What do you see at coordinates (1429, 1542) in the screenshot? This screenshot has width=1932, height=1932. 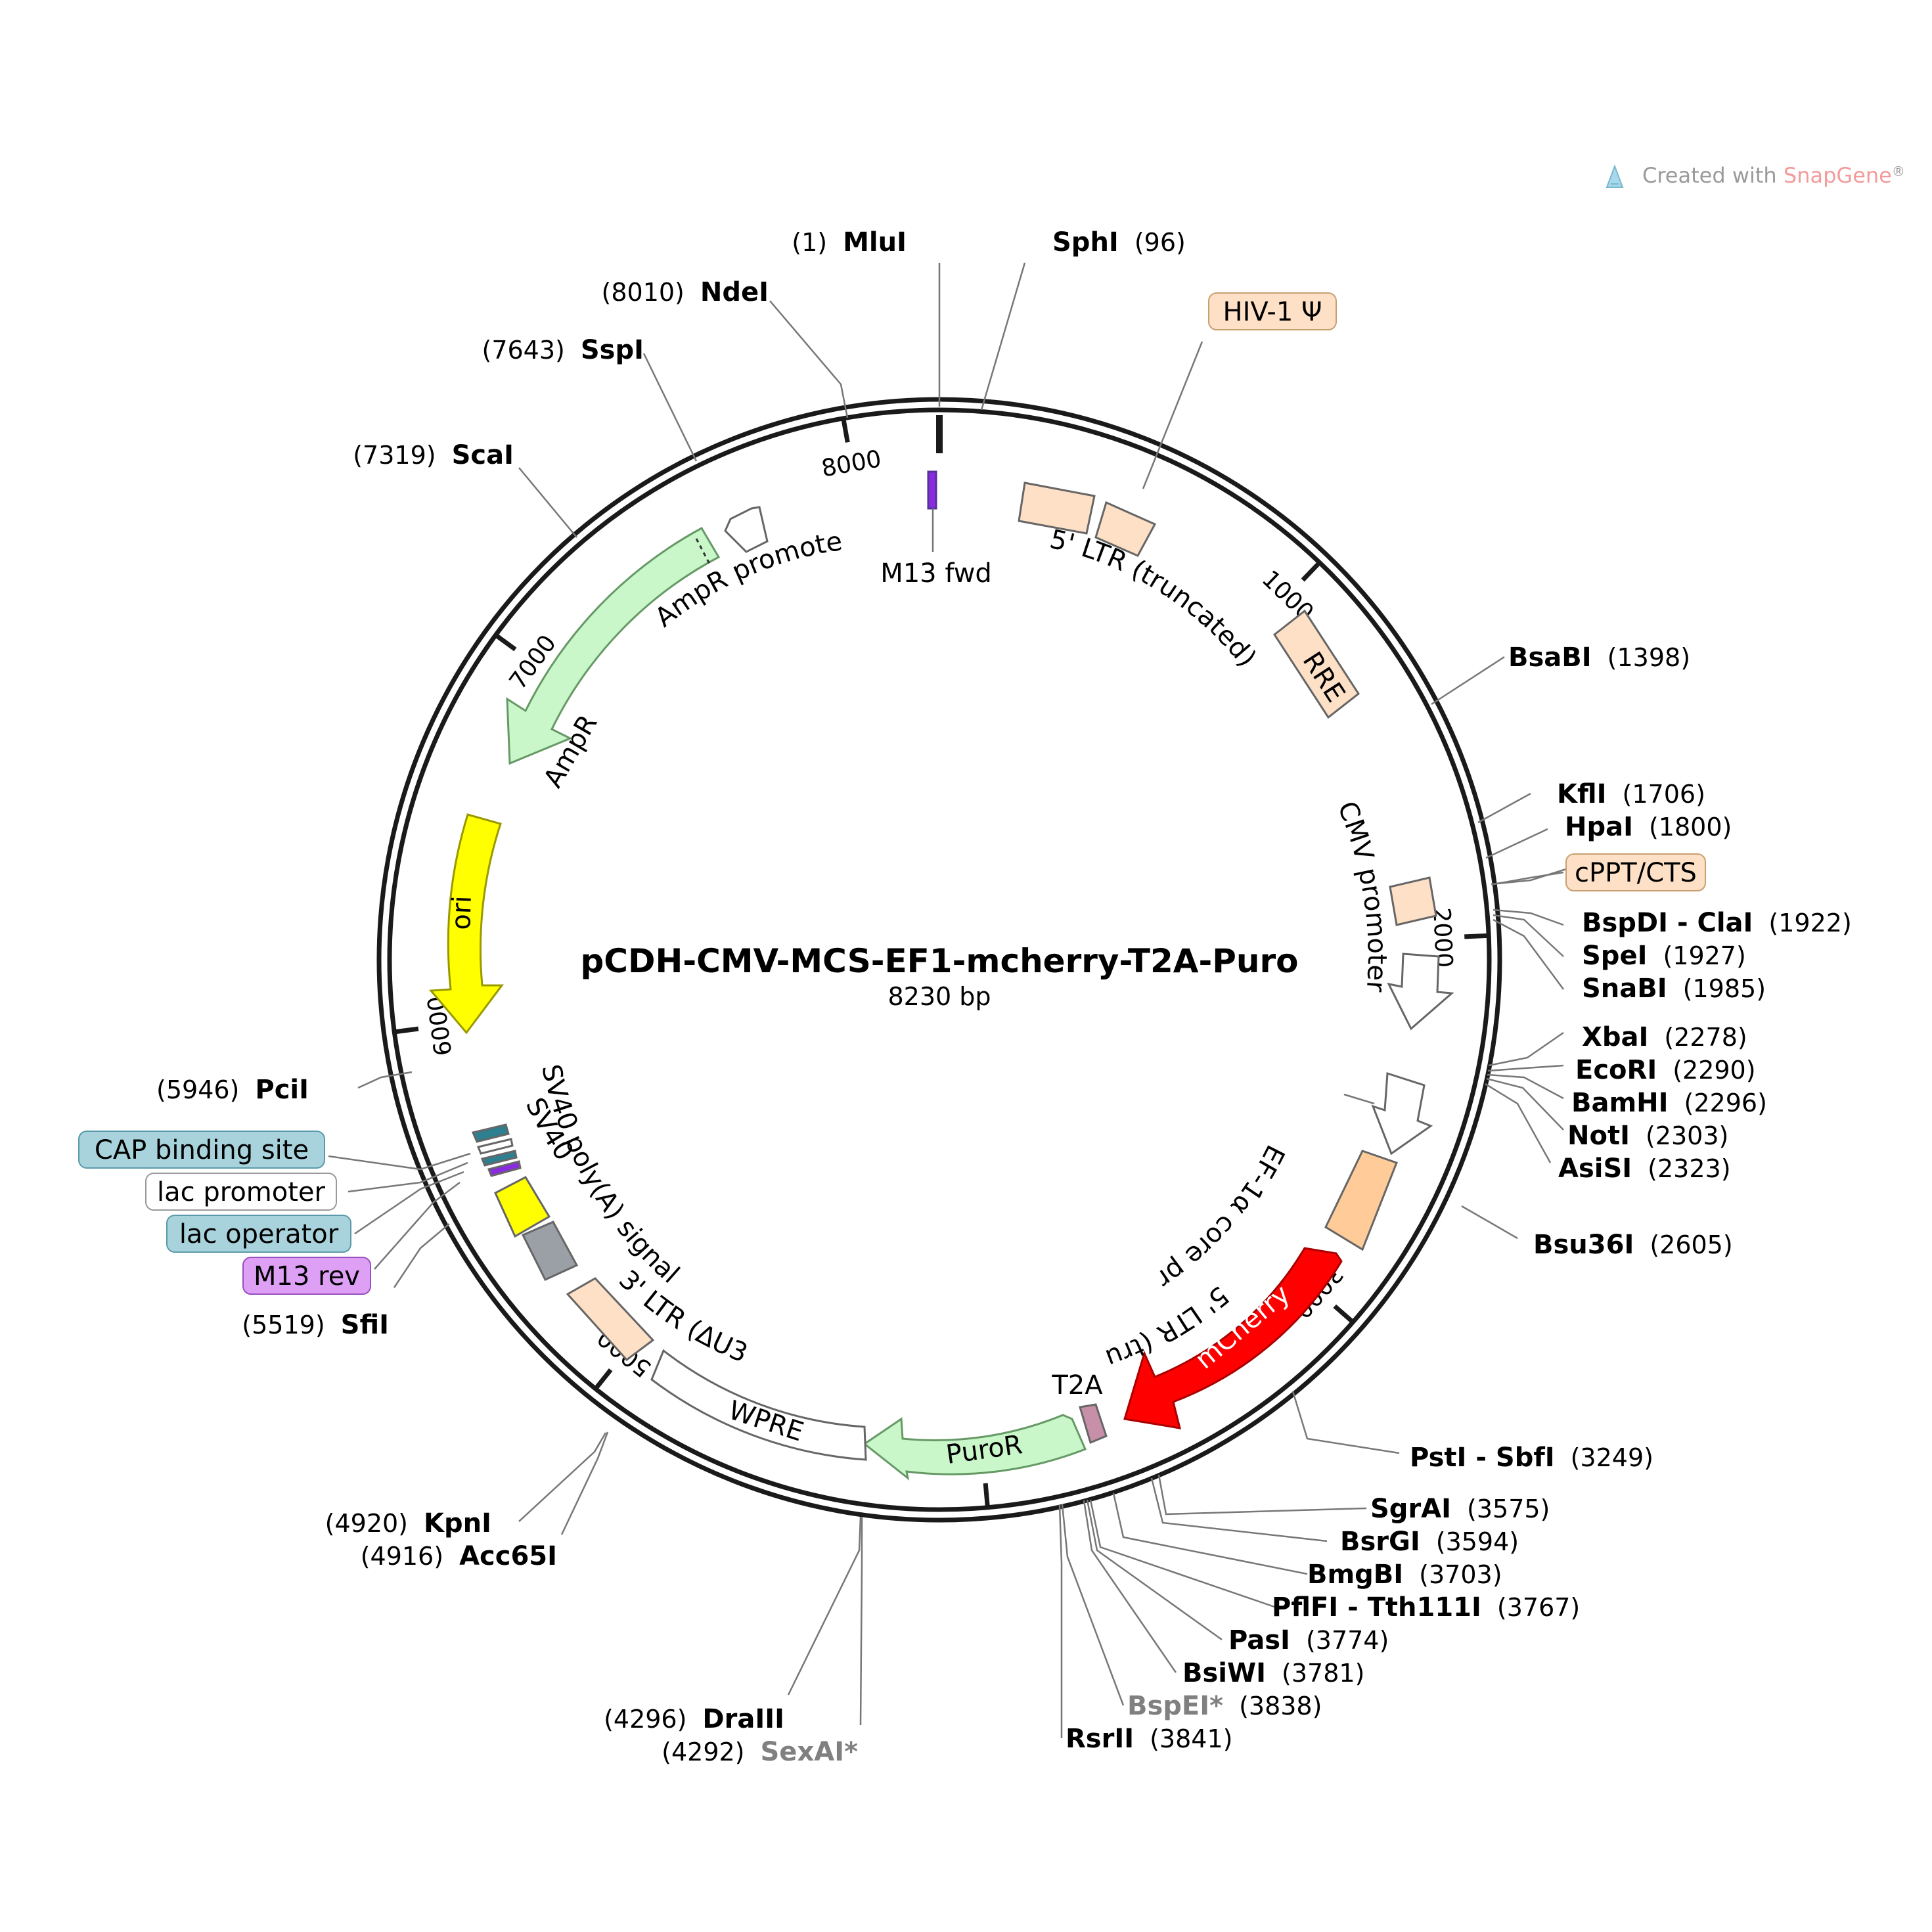 I see `site-bsrgi: BsrGI (3594)` at bounding box center [1429, 1542].